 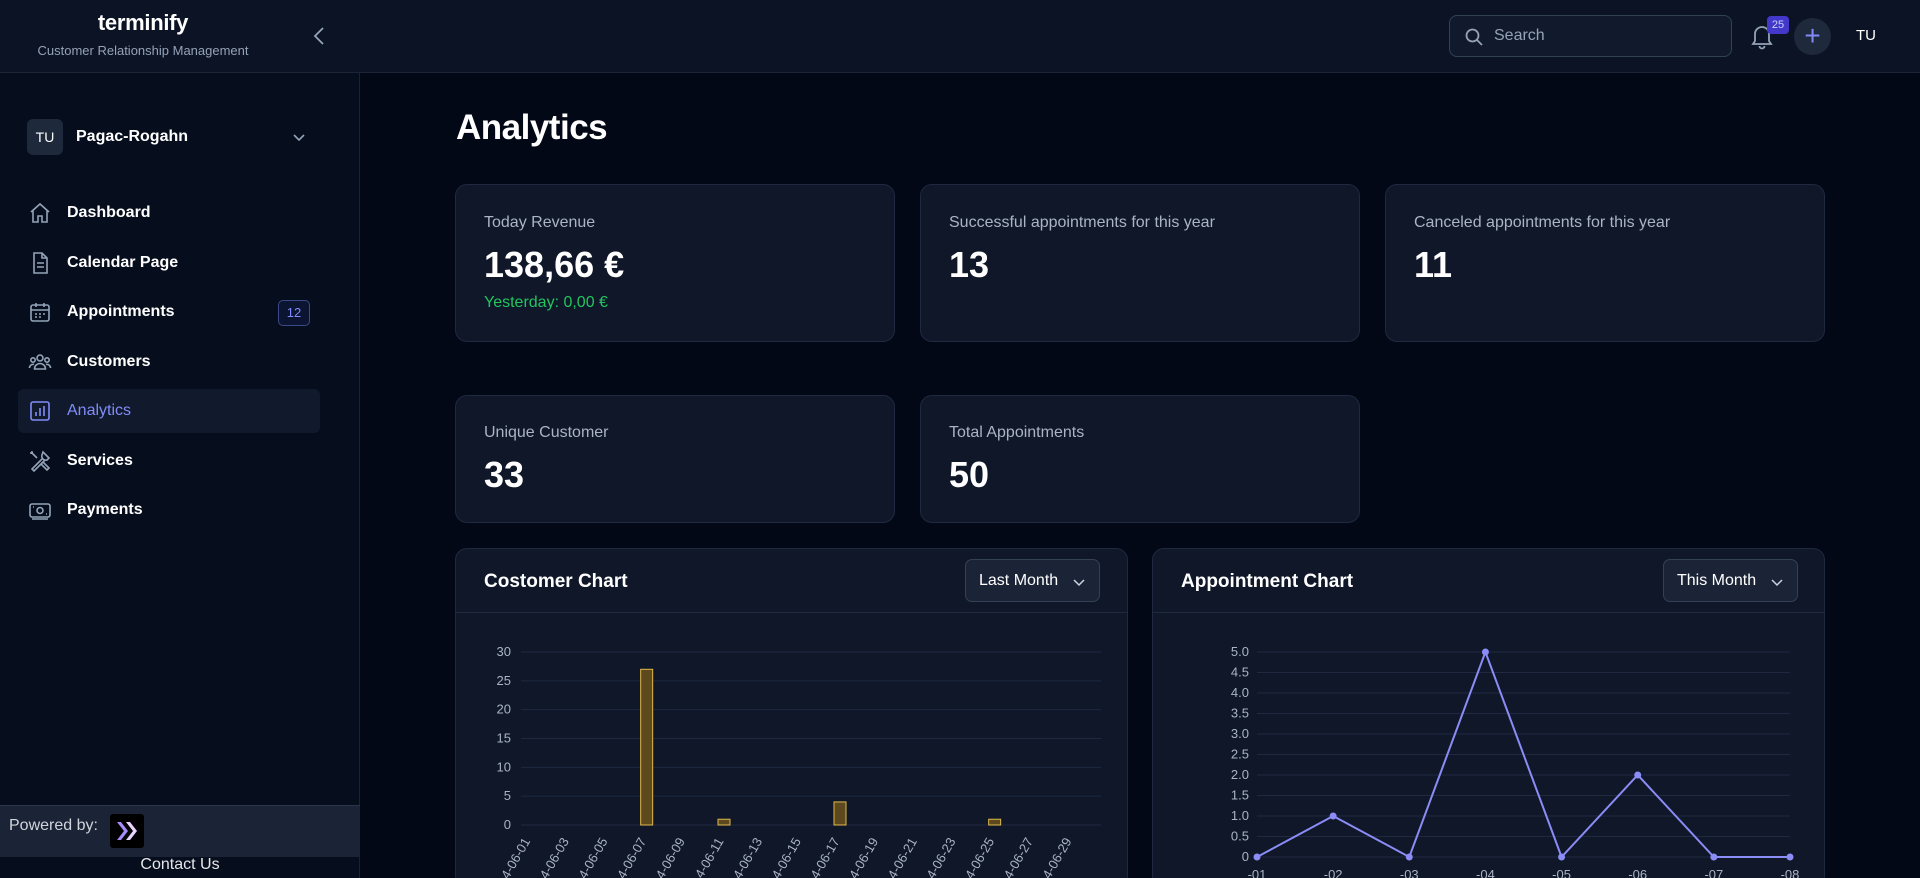 I want to click on y-tick-label: 1.5, so click(x=1240, y=795).